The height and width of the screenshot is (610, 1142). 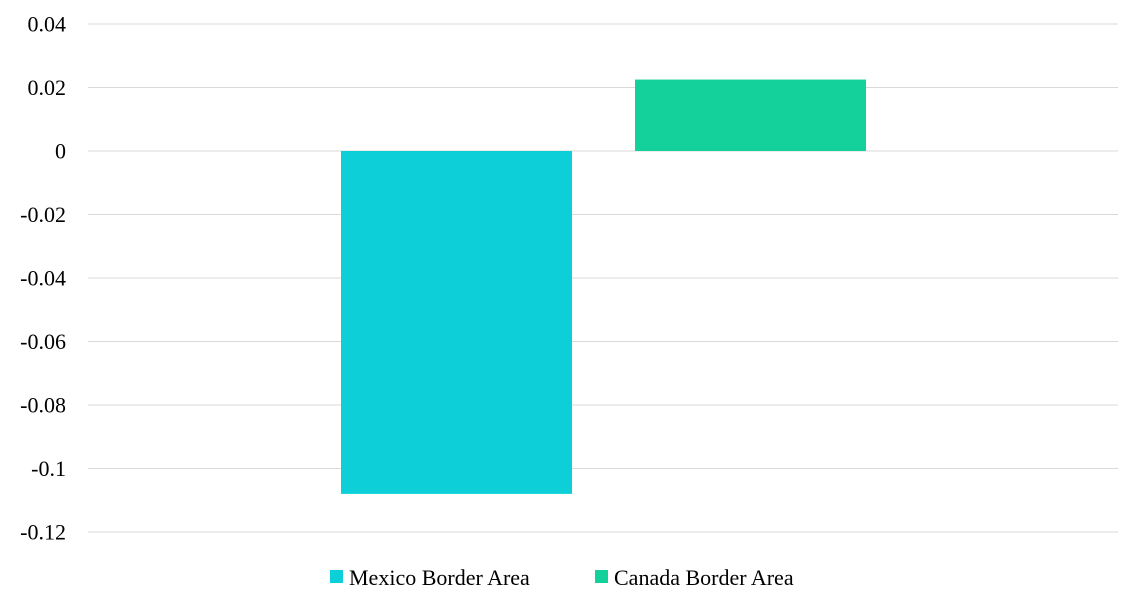 I want to click on y-tick-label: -0.1, so click(x=48, y=468).